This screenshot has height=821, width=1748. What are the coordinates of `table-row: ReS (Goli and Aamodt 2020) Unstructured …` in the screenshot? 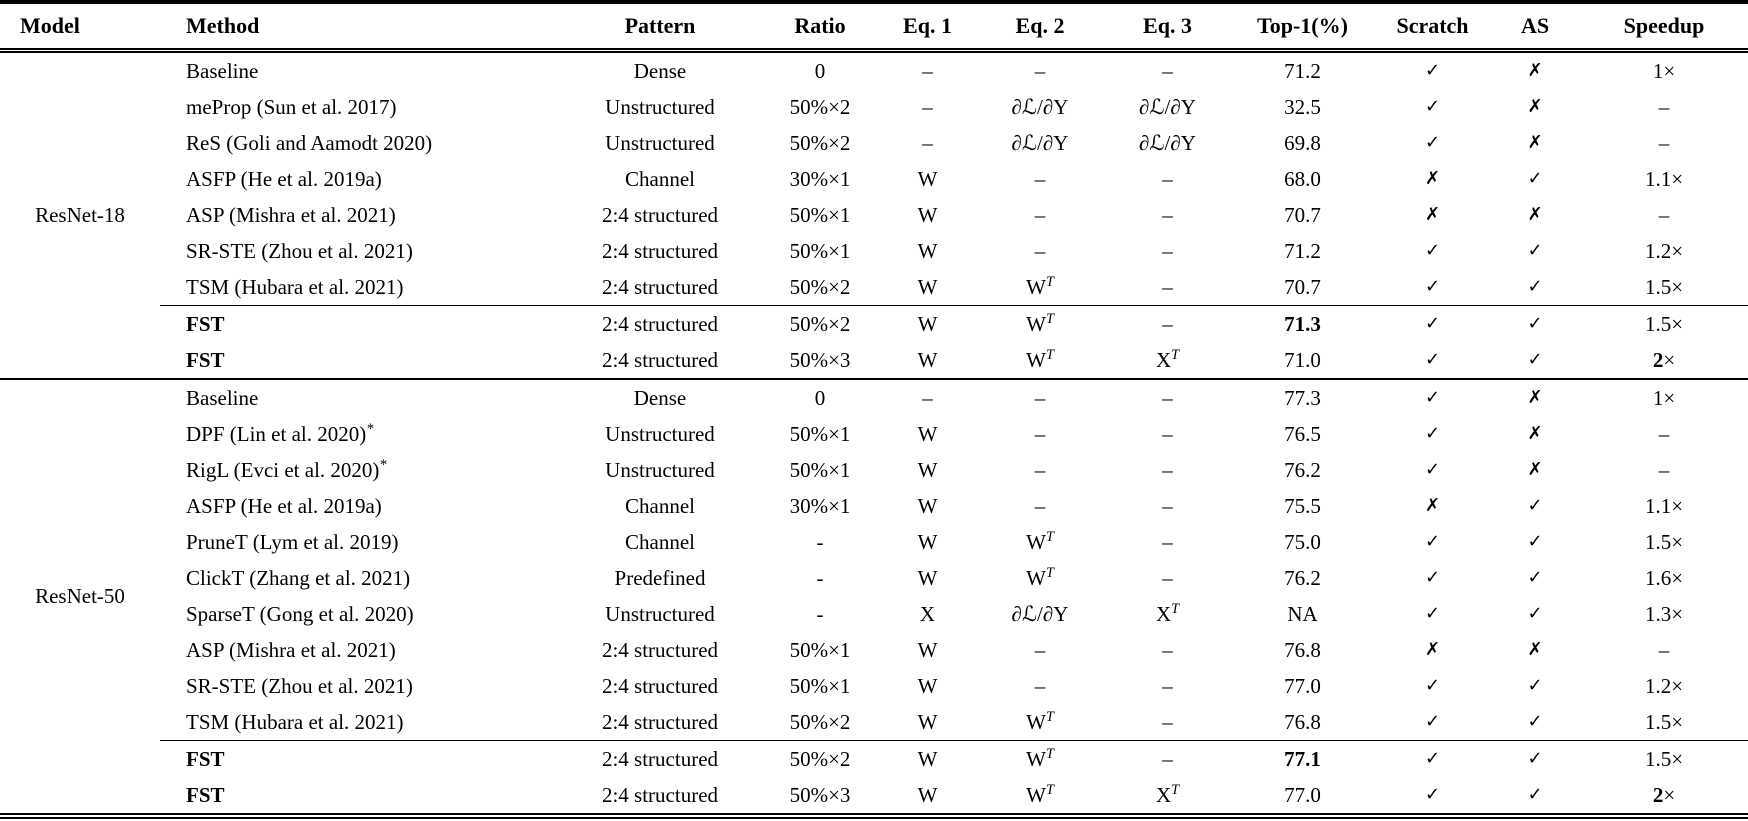 It's located at (874, 143).